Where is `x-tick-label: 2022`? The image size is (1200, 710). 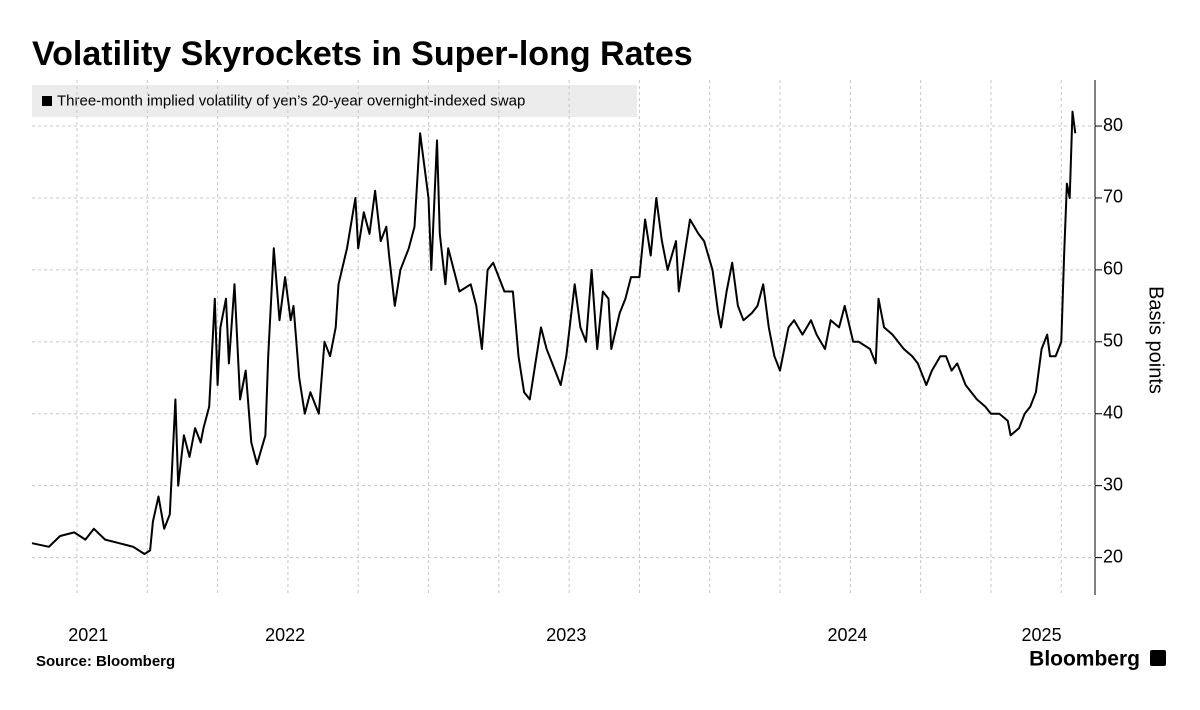 x-tick-label: 2022 is located at coordinates (285, 635).